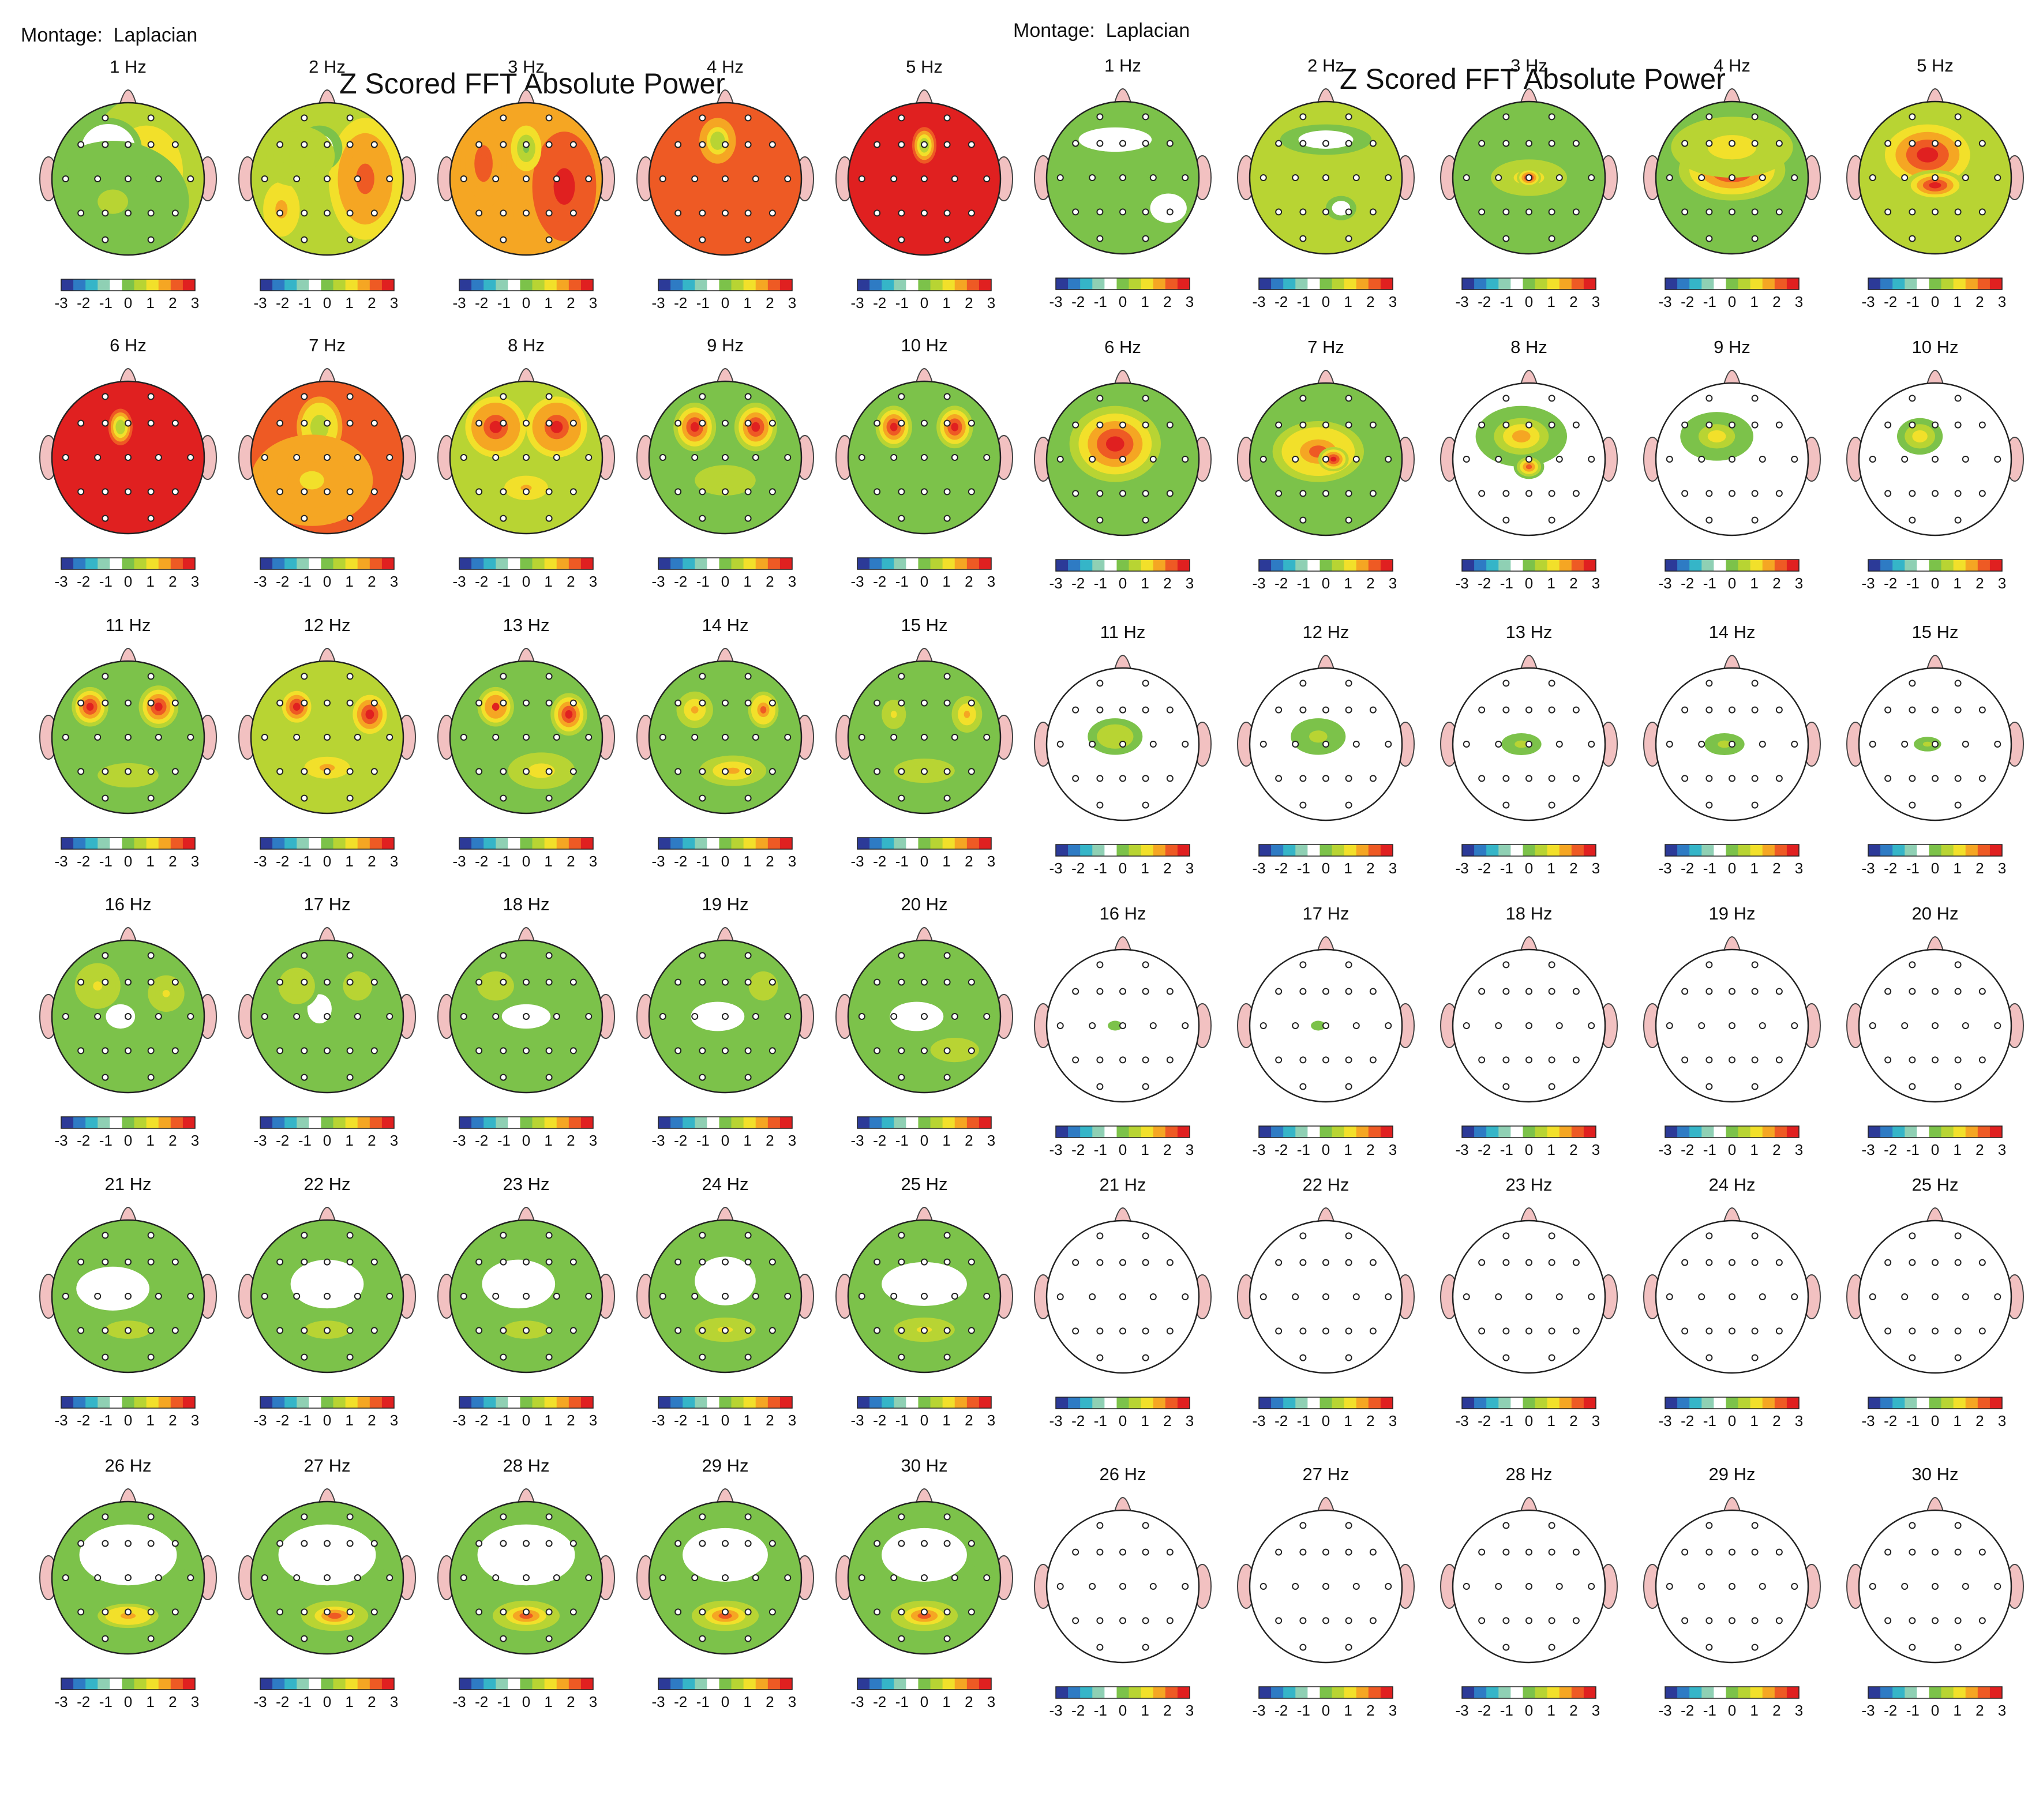 The width and height of the screenshot is (2043, 1820). Describe the element at coordinates (1530, 914) in the screenshot. I see `frequency-label: 18 Hz` at that location.